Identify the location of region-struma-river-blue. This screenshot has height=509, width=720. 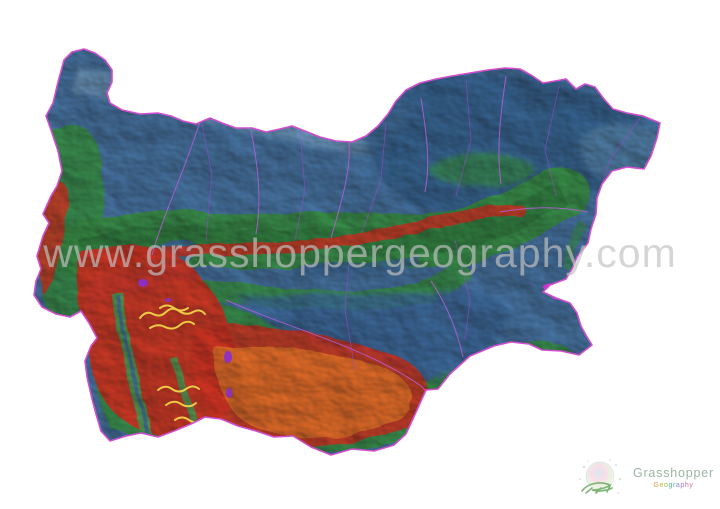
(133, 366).